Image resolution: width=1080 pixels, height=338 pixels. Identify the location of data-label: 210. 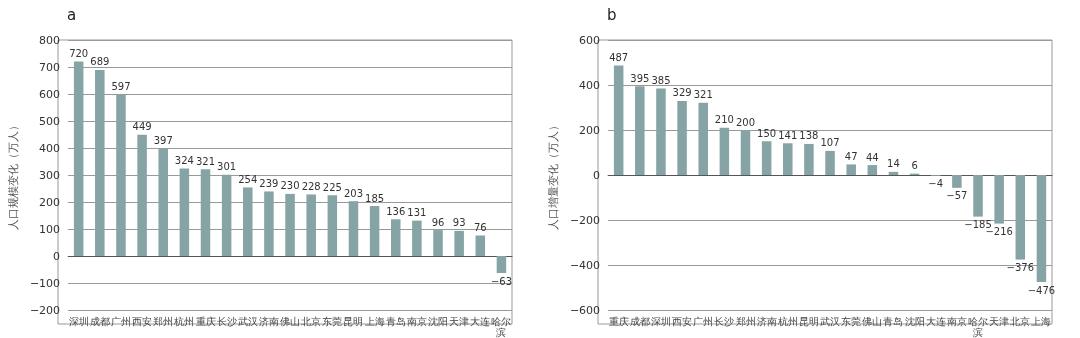
(724, 120).